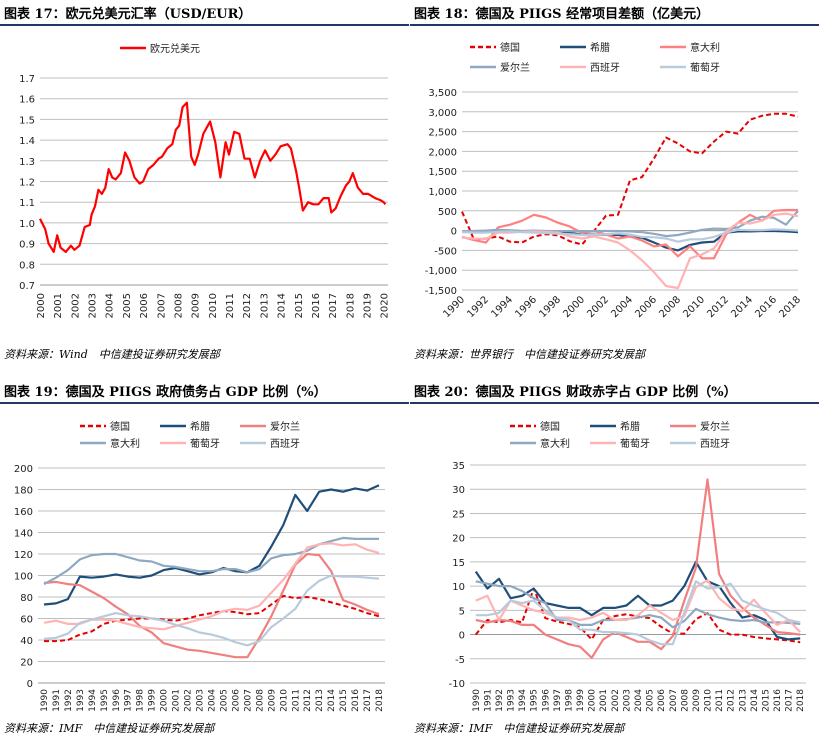 The image size is (819, 743). Describe the element at coordinates (519, 728) in the screenshot. I see `source-note: 资料来源：IMF 中信建投证券研究发展部` at that location.